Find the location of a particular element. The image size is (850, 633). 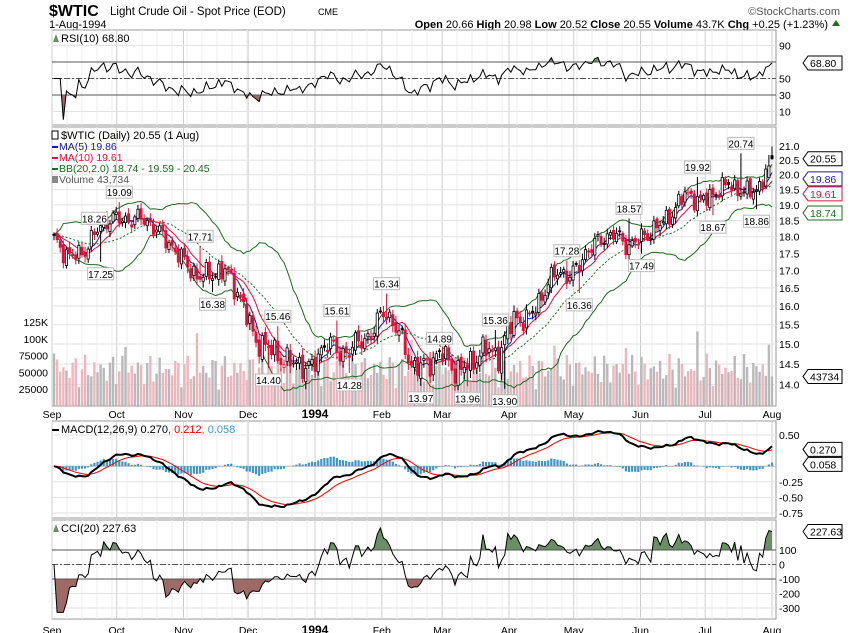

price-value-tag-text: 20.55 is located at coordinates (823, 160).